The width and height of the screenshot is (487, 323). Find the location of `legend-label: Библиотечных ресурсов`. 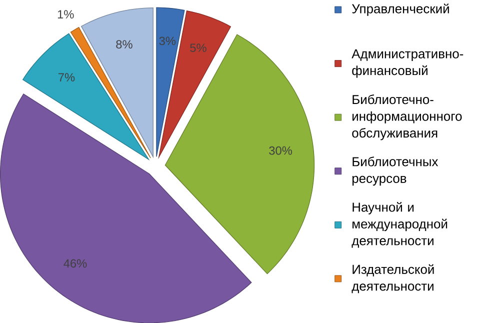

legend-label: Библиотечных ресурсов is located at coordinates (395, 171).